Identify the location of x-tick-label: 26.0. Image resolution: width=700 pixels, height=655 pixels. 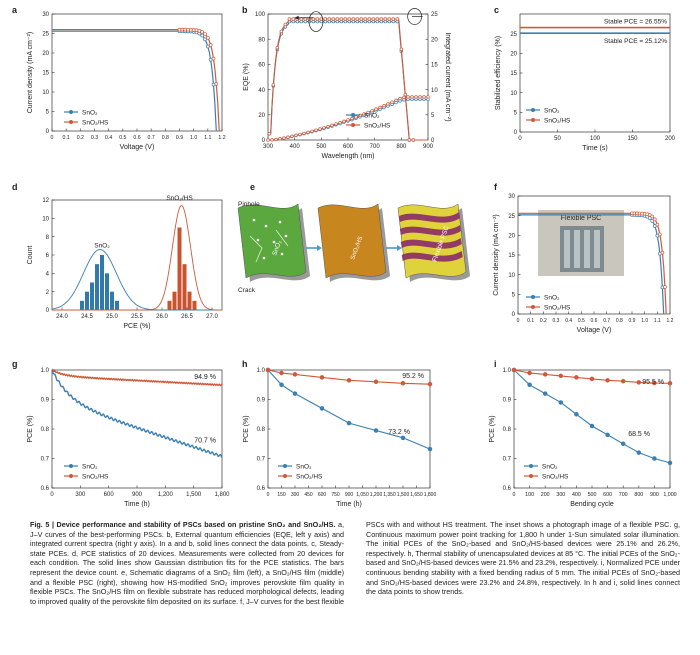
(162, 317).